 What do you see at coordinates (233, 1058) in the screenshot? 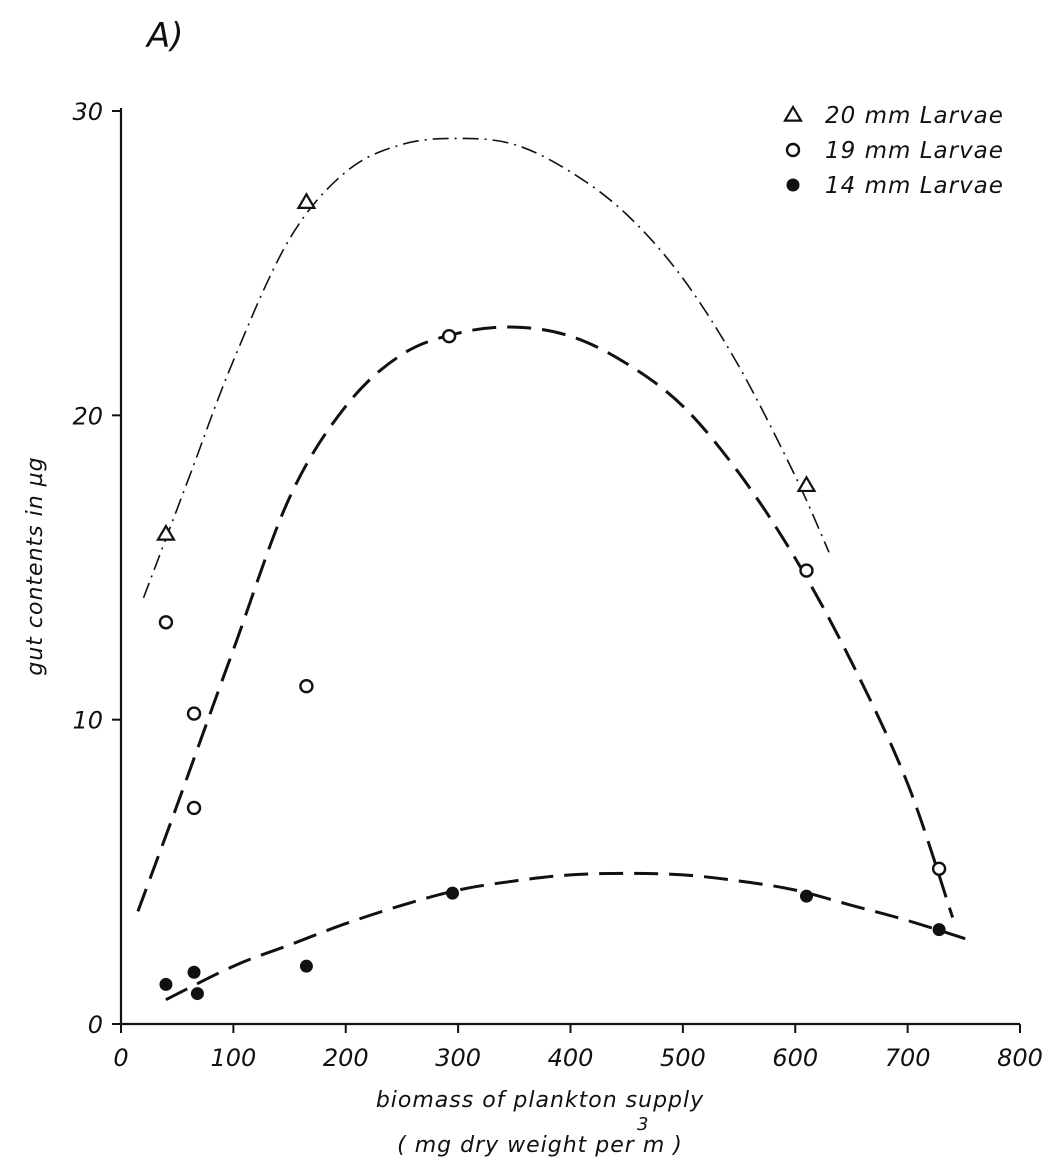
I see `x-tick-label: 100` at bounding box center [233, 1058].